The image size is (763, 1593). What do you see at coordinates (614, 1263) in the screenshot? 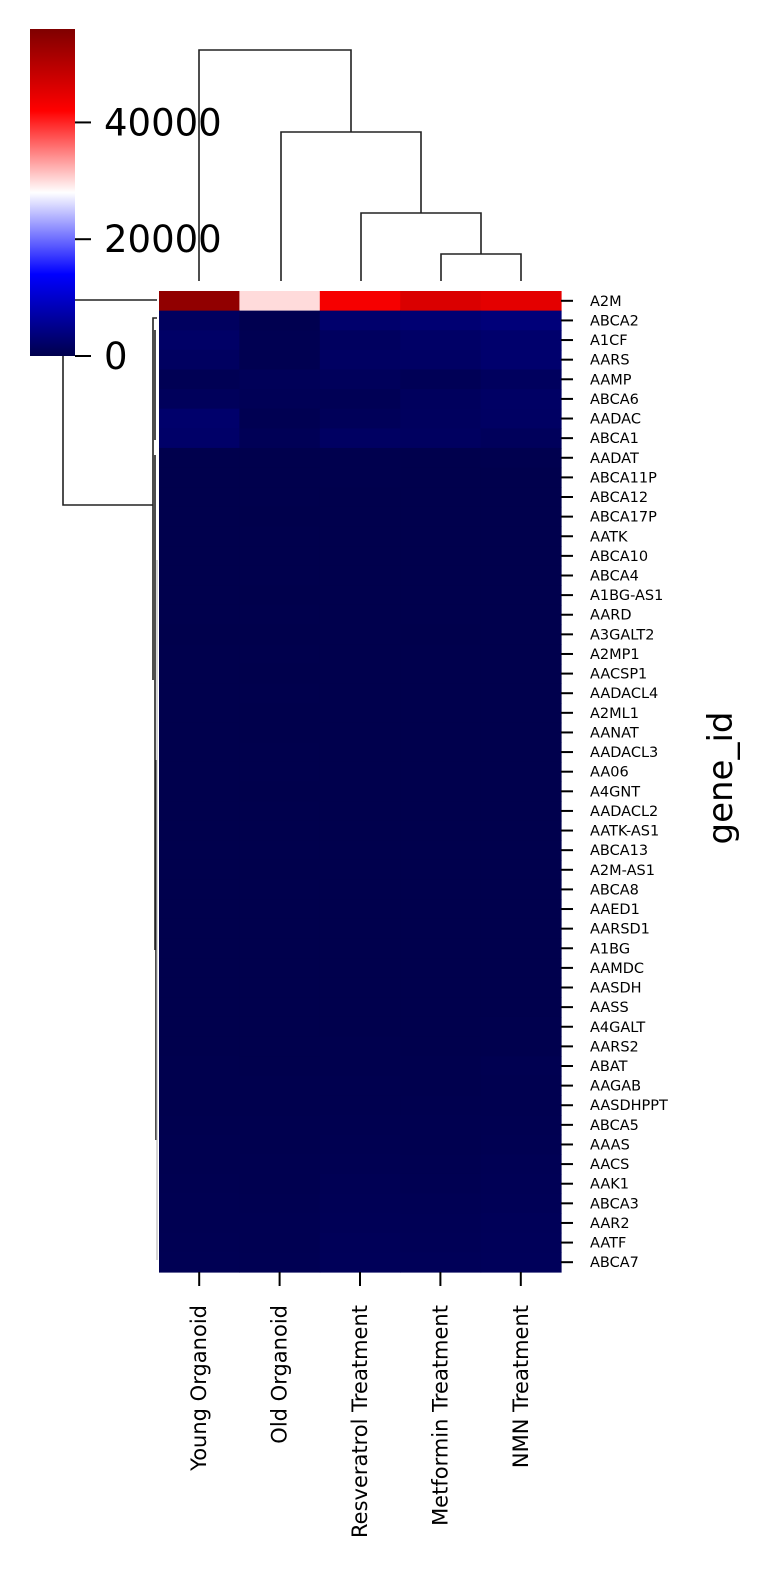
I see `row-label: ABCA7` at bounding box center [614, 1263].